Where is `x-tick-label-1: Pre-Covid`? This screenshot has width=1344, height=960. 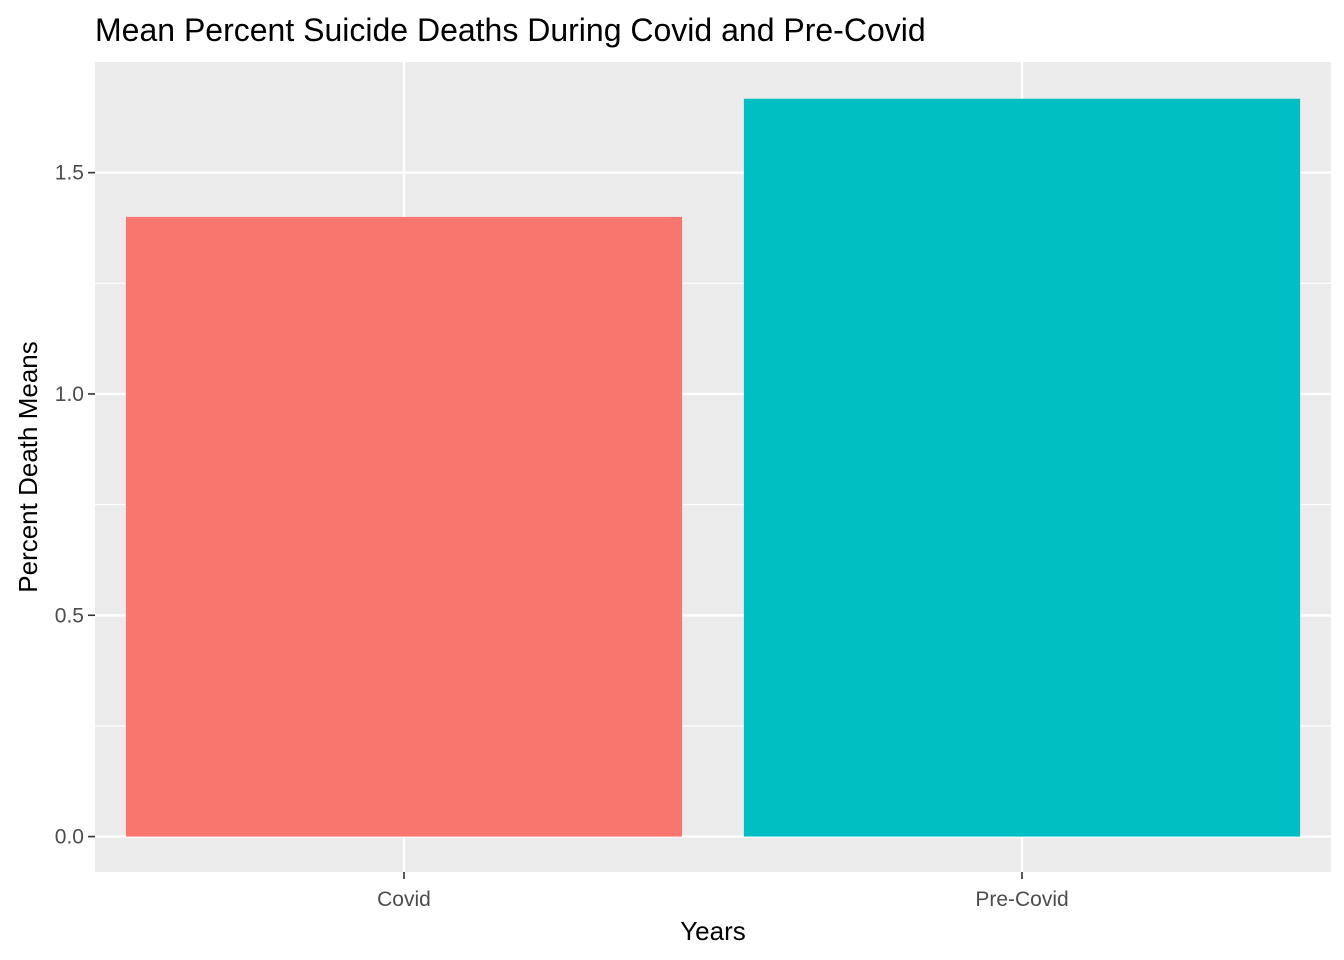 x-tick-label-1: Pre-Covid is located at coordinates (1021, 899).